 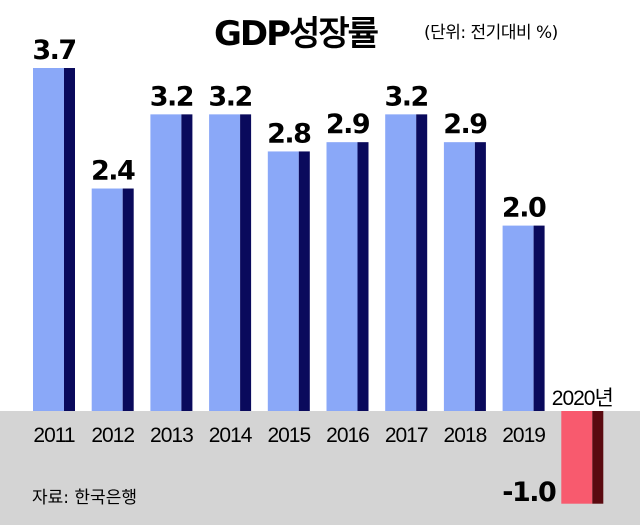 I want to click on value-label: 2.4, so click(x=113, y=171).